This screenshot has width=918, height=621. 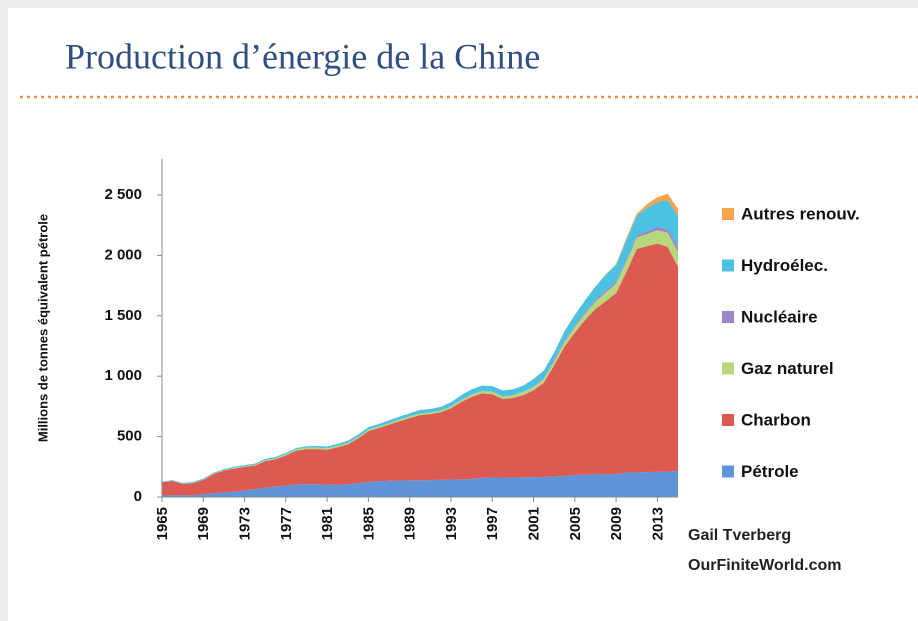 What do you see at coordinates (784, 265) in the screenshot?
I see `legend-label: Hydroélec.` at bounding box center [784, 265].